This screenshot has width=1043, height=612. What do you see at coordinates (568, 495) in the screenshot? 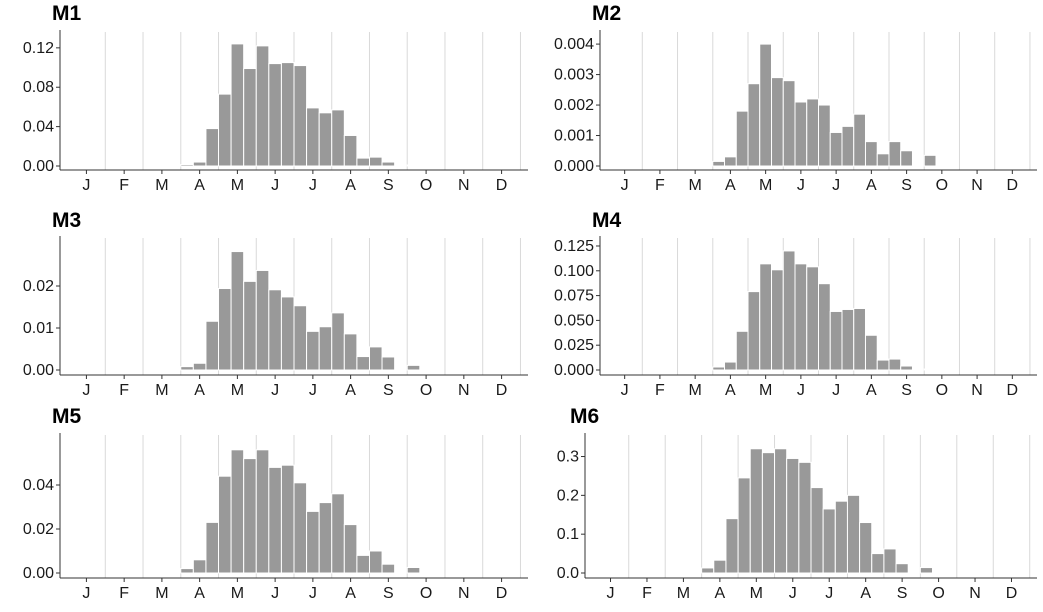
I see `y-tick-label: 0.2` at bounding box center [568, 495].